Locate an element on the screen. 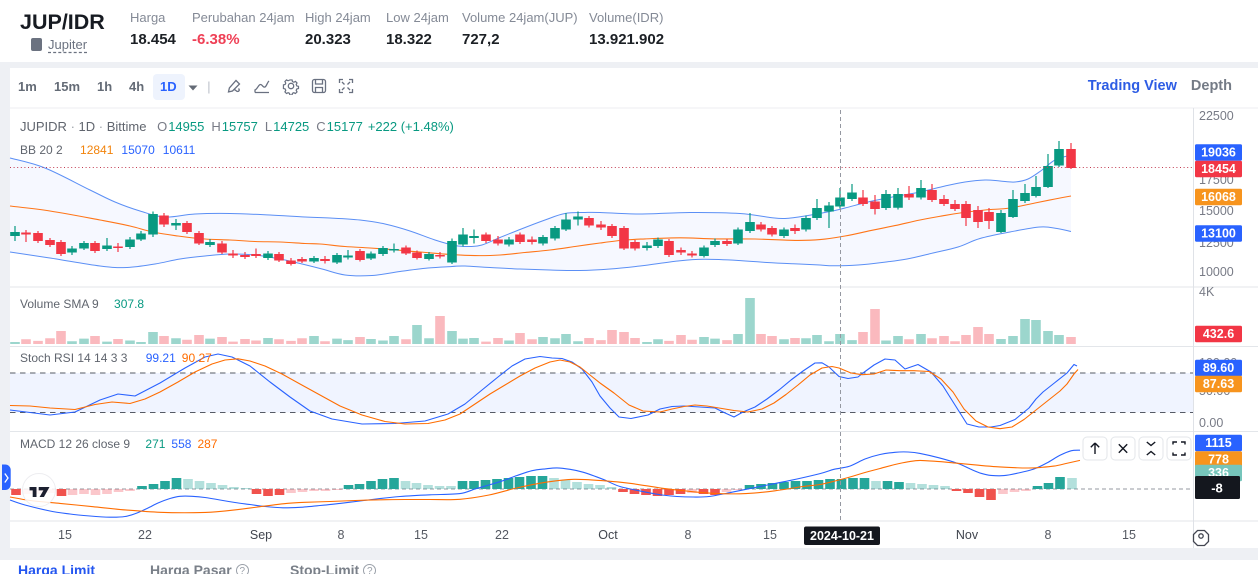 The height and width of the screenshot is (574, 1258). svg-text: 15000 is located at coordinates (1216, 211).